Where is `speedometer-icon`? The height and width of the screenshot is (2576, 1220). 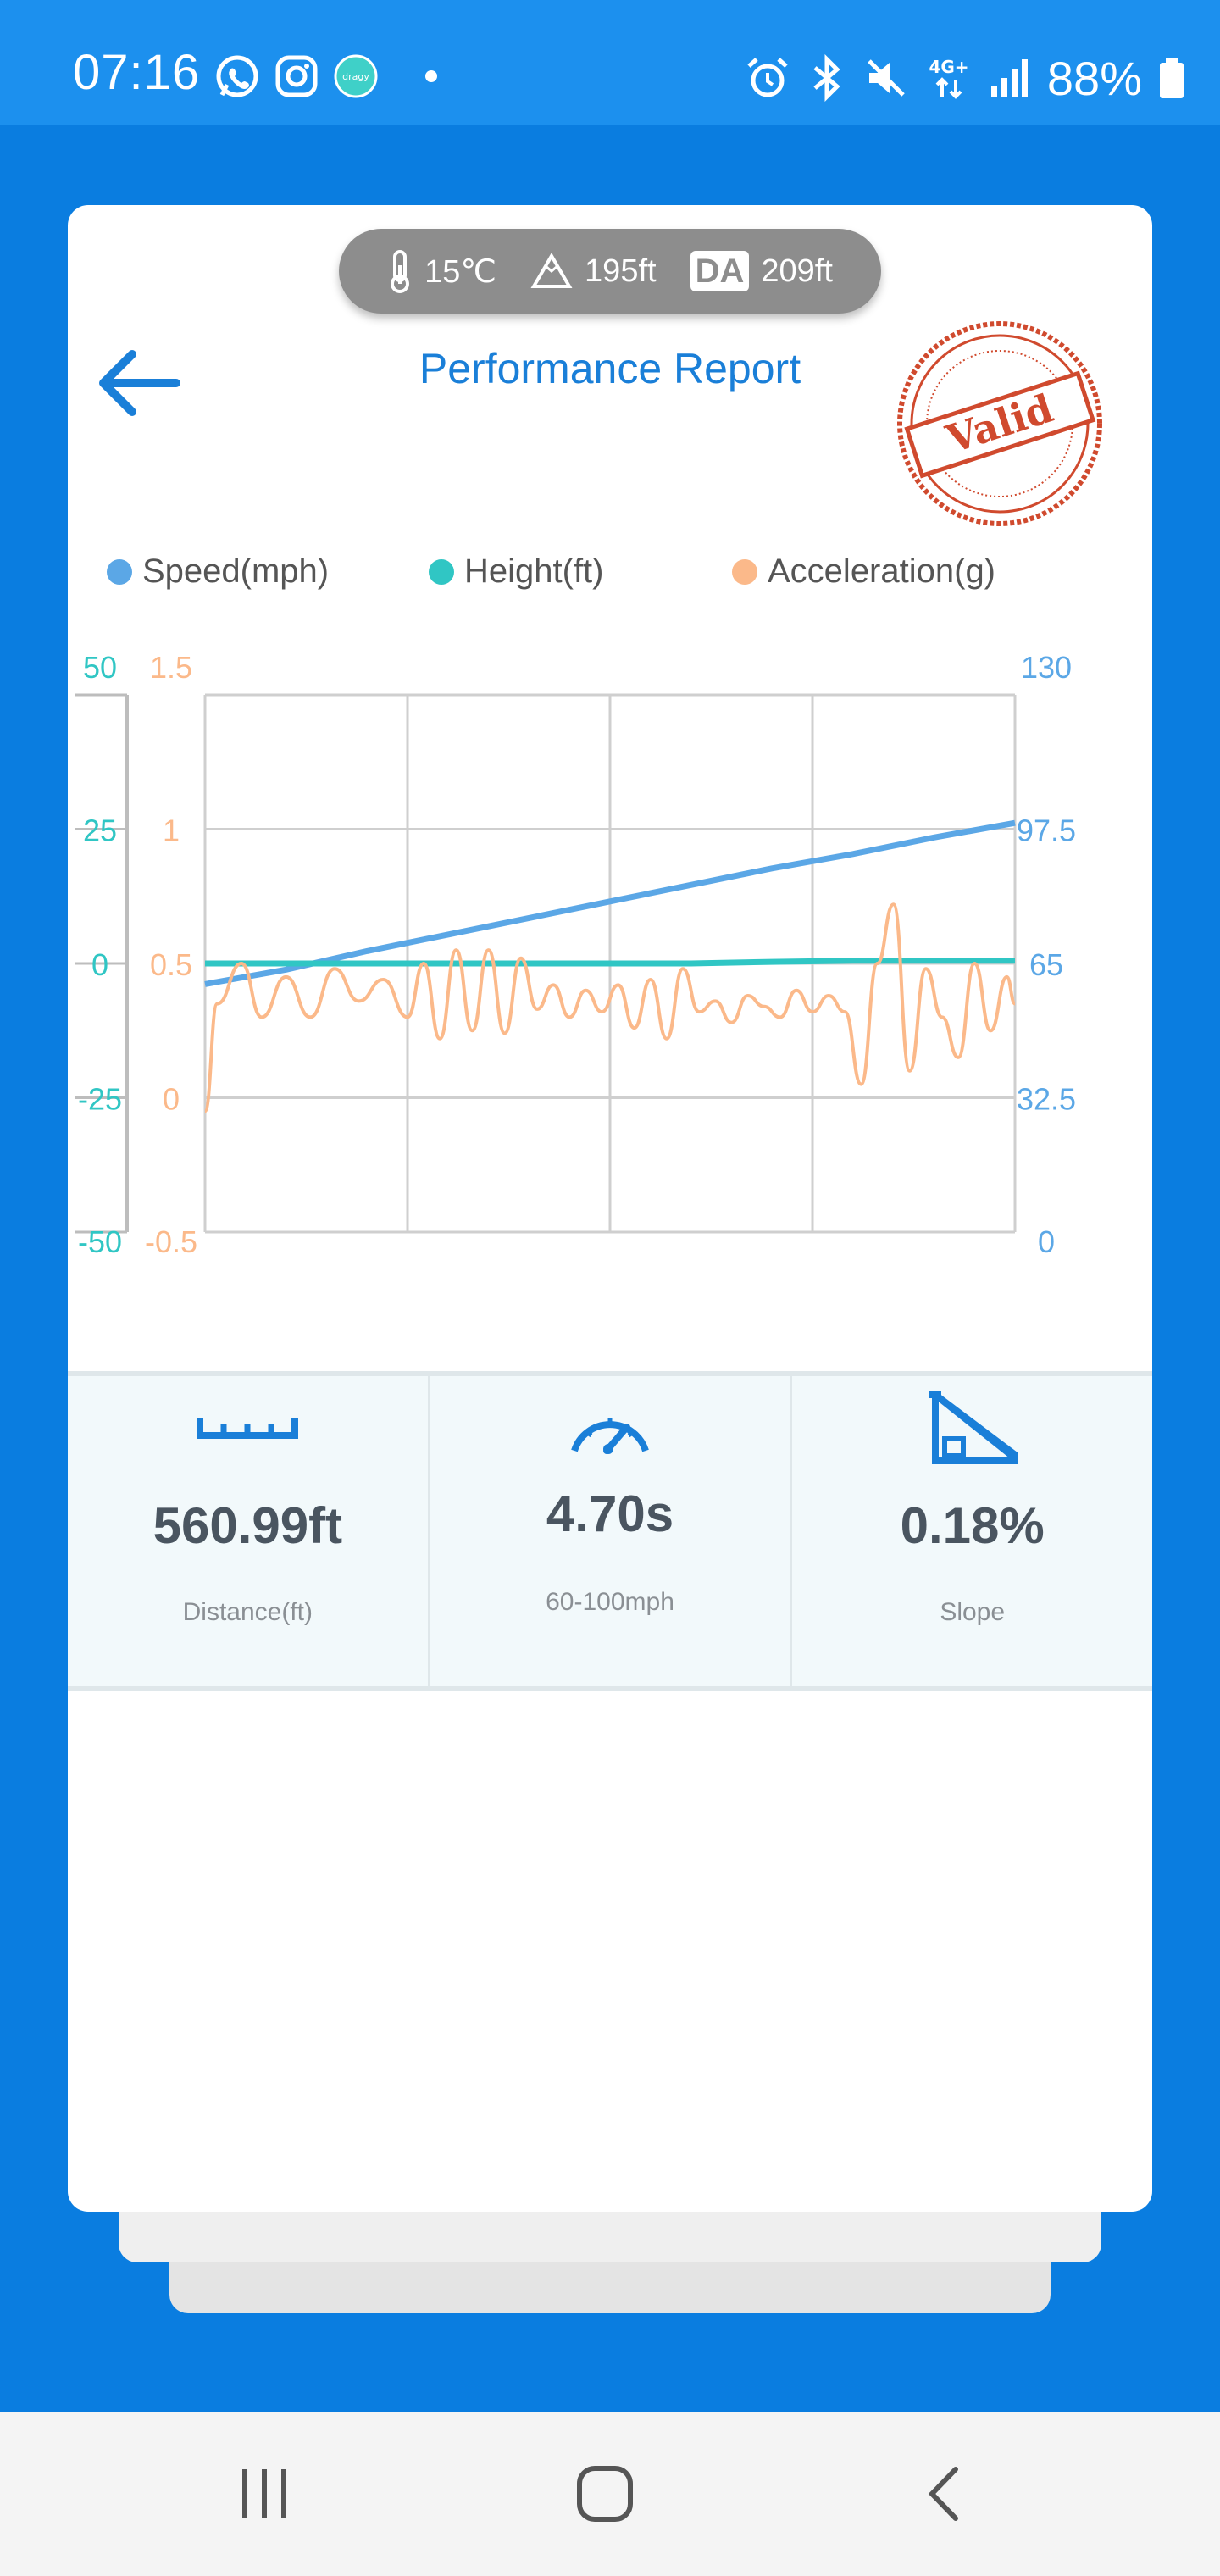
speedometer-icon is located at coordinates (610, 1436).